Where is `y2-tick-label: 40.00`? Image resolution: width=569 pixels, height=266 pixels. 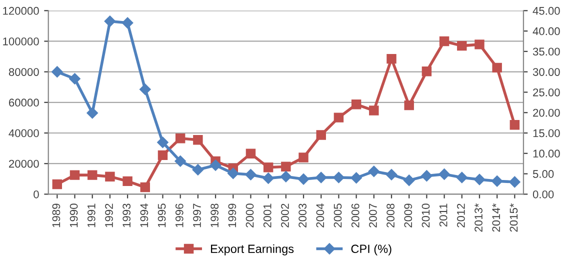
y2-tick-label: 40.00 is located at coordinates (546, 31).